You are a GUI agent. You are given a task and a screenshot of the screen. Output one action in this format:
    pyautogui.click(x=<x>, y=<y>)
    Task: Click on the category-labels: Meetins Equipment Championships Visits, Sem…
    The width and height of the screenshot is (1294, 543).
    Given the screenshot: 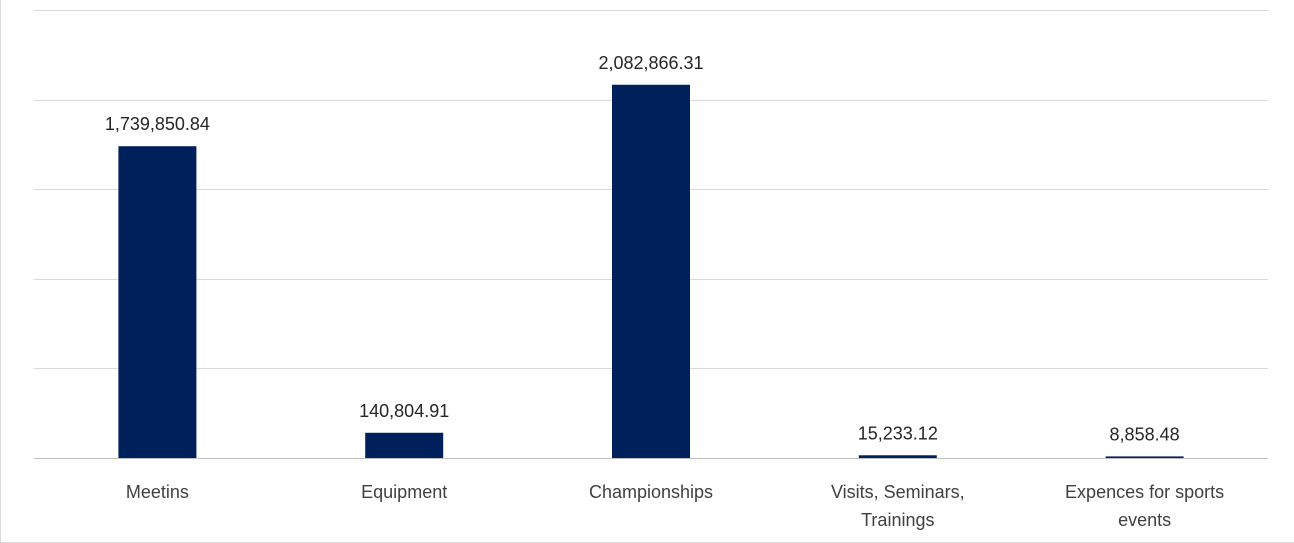 What is the action you would take?
    pyautogui.click(x=675, y=506)
    